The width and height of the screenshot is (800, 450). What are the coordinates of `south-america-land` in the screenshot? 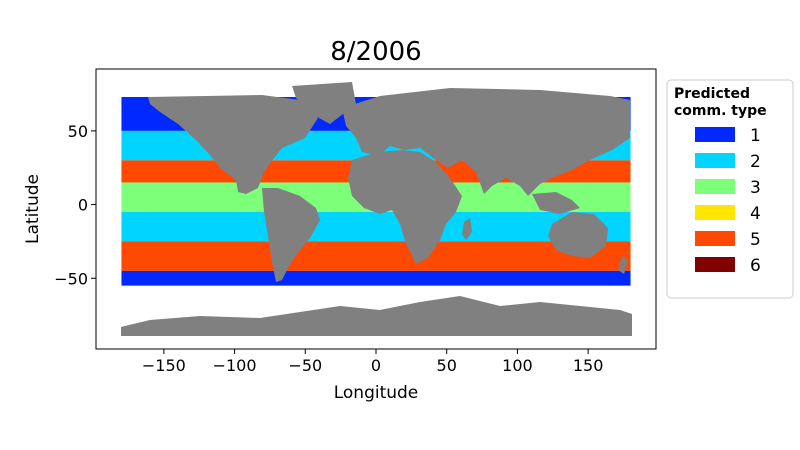 It's located at (291, 235).